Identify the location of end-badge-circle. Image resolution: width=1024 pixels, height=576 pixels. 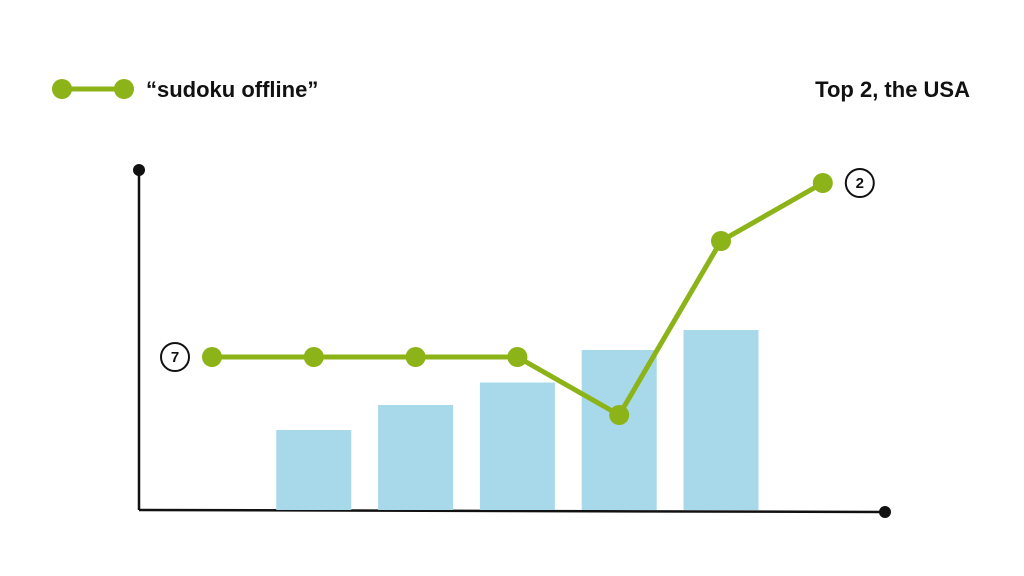
(859, 183).